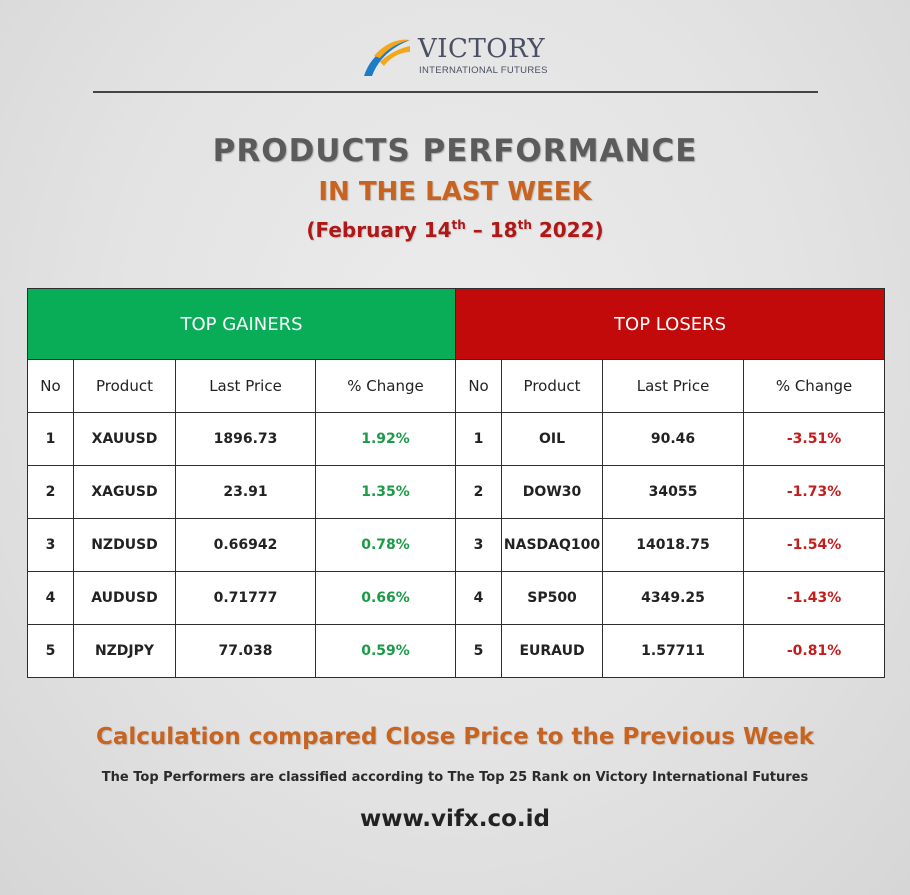 Image resolution: width=910 pixels, height=895 pixels. I want to click on gainer-change: 0.66%, so click(385, 598).